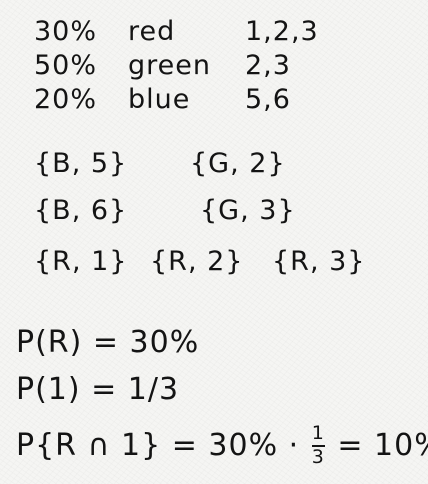  Describe the element at coordinates (238, 163) in the screenshot. I see `set-green-2: {G, 2}` at that location.